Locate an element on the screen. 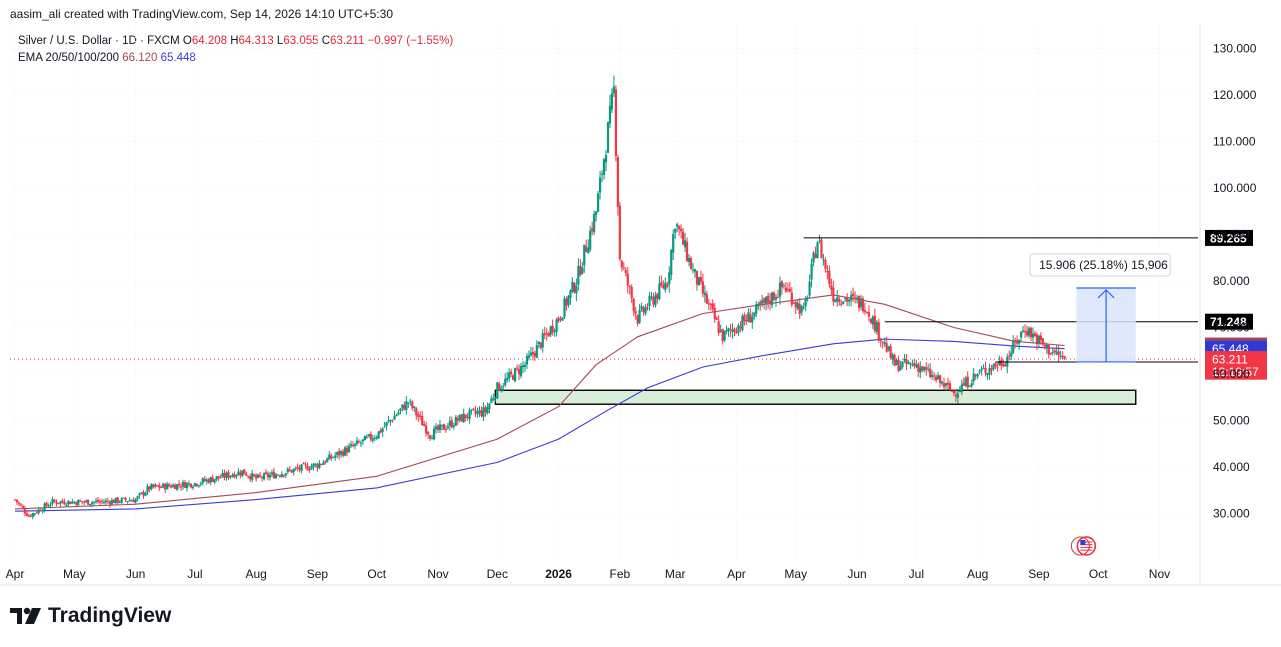  ema-legend: EMA 20/50/100/200 66.120 65.448 is located at coordinates (107, 58).